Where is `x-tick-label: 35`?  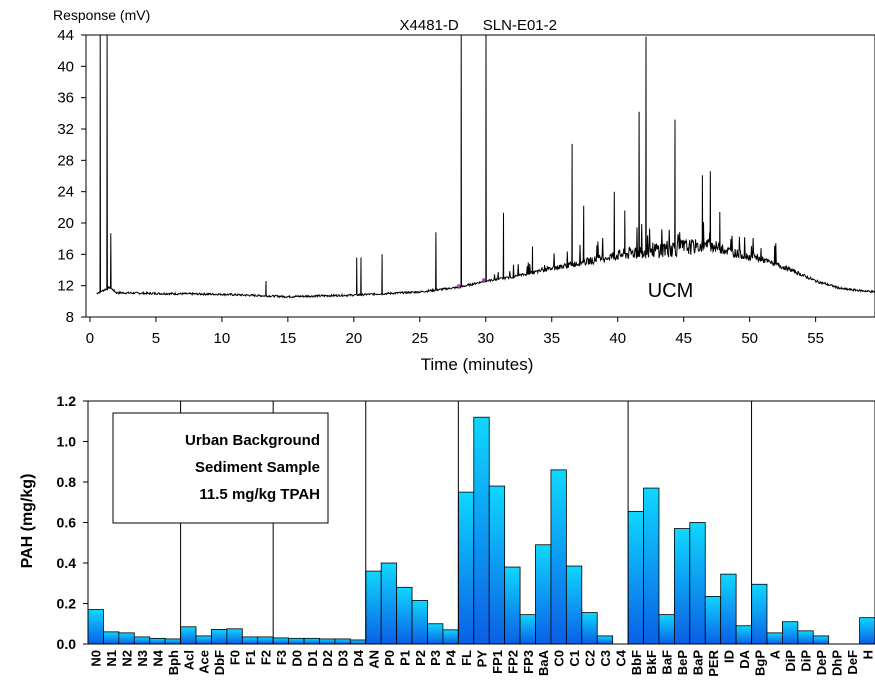
x-tick-label: 35 is located at coordinates (551, 338).